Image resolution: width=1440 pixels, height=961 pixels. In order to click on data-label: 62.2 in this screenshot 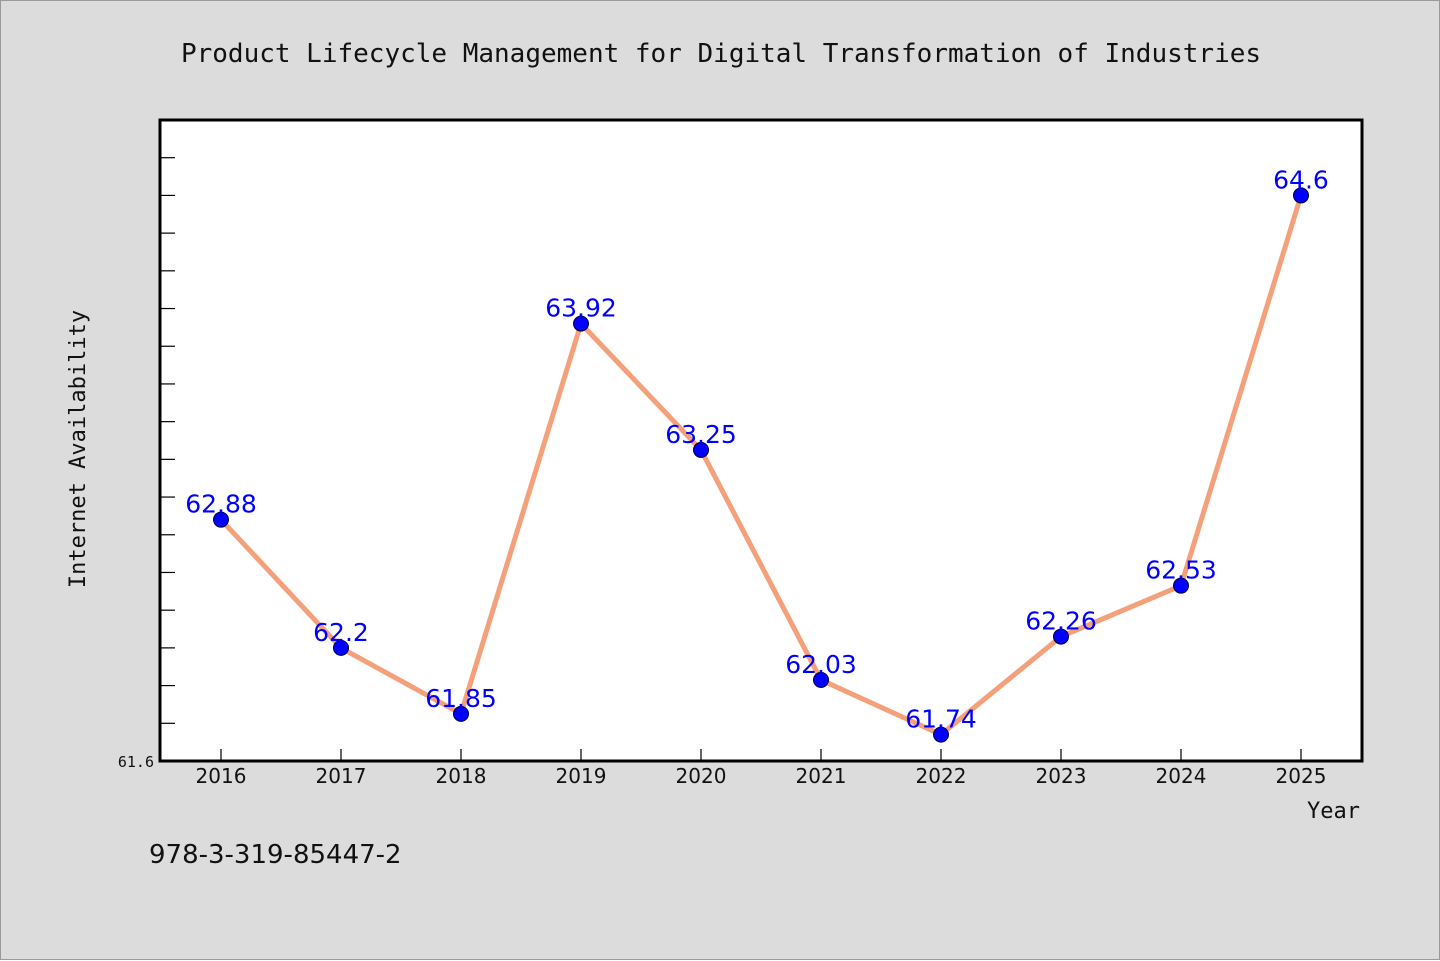, I will do `click(341, 632)`.